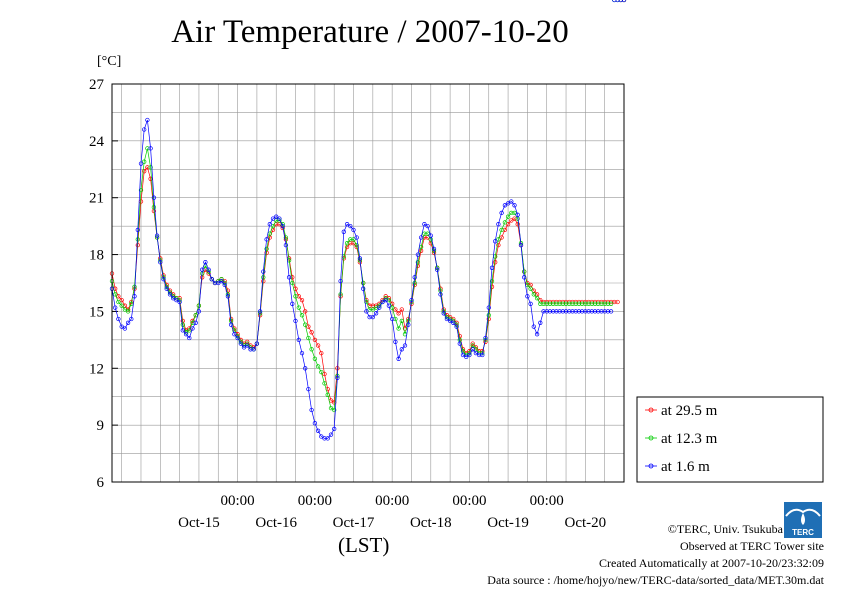 The height and width of the screenshot is (595, 842). Describe the element at coordinates (725, 529) in the screenshot. I see `copyright-text: ©TERC, Univ. Tsukuba` at that location.